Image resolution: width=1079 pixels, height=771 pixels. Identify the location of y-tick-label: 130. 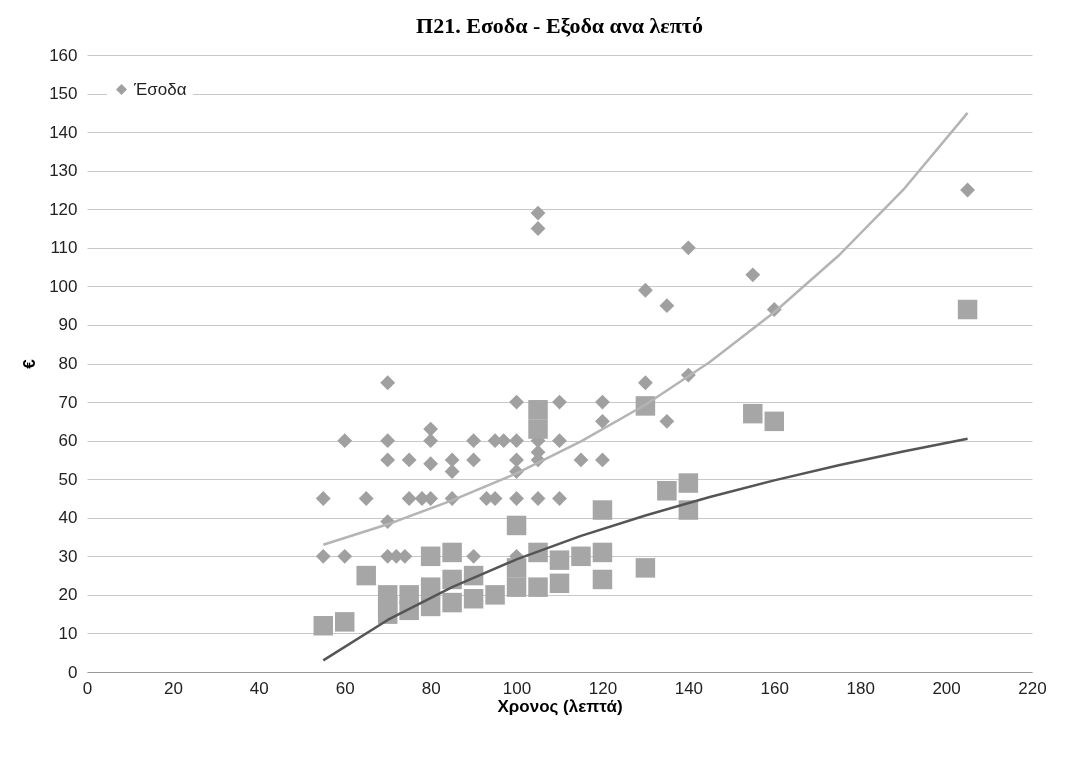
(63, 171).